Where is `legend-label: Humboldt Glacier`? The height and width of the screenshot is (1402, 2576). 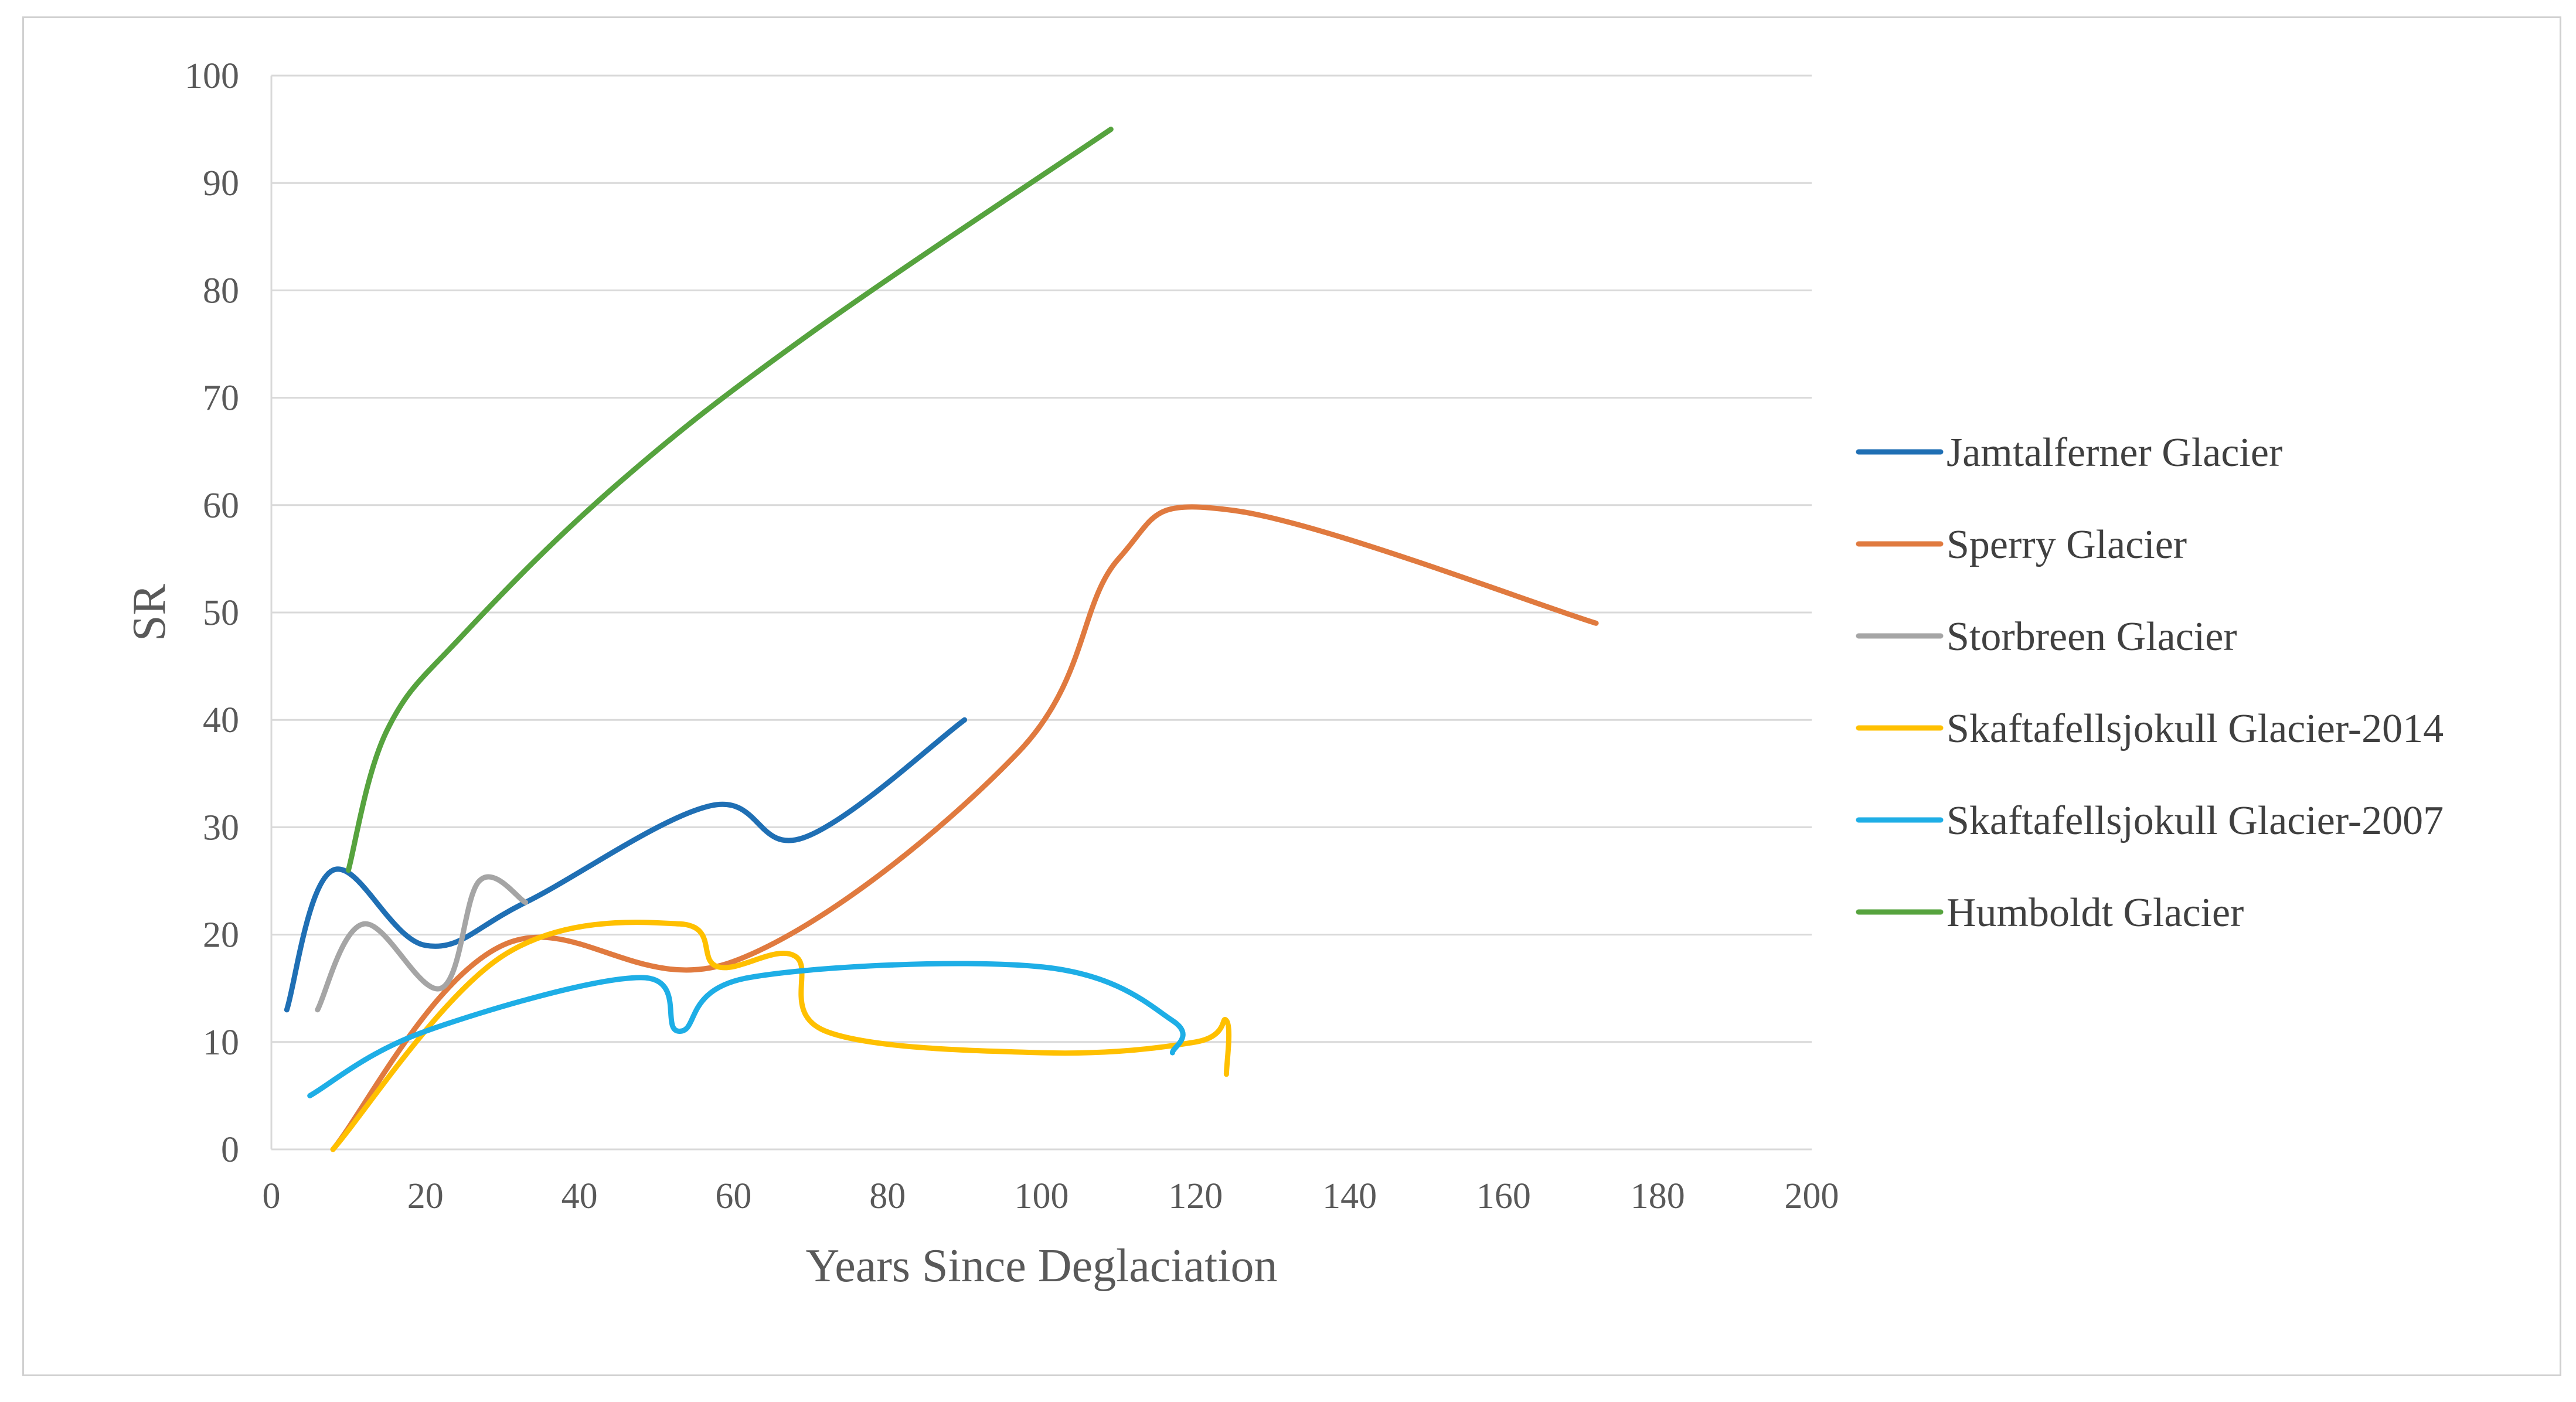
legend-label: Humboldt Glacier is located at coordinates (2095, 912).